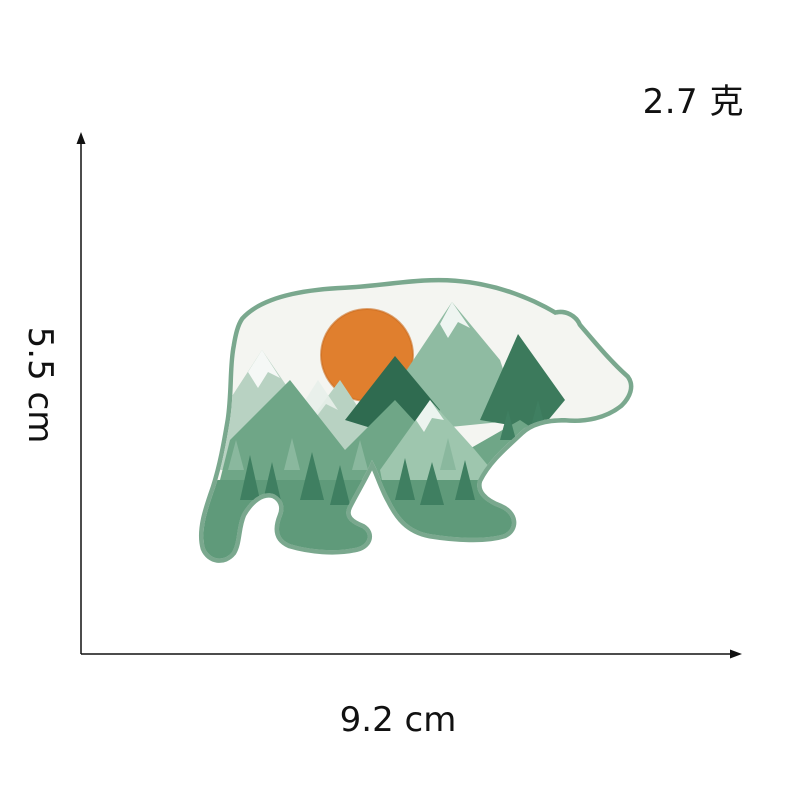 This screenshot has width=800, height=800. Describe the element at coordinates (398, 720) in the screenshot. I see `width-dimension-label: 9.2 cm` at that location.